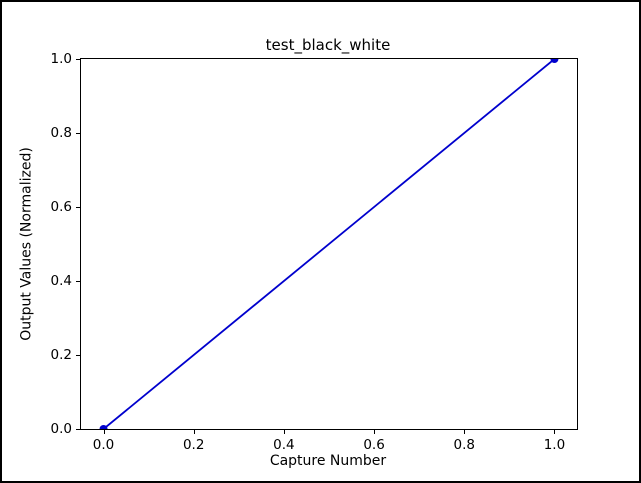 This screenshot has height=483, width=641. What do you see at coordinates (328, 461) in the screenshot?
I see `x-axis-label: Capture Number` at bounding box center [328, 461].